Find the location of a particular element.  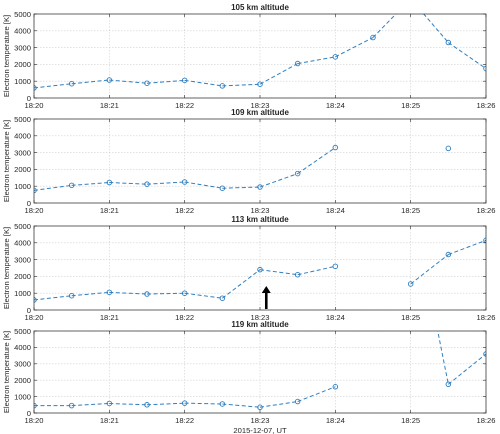

arrow-annotation is located at coordinates (266, 297).